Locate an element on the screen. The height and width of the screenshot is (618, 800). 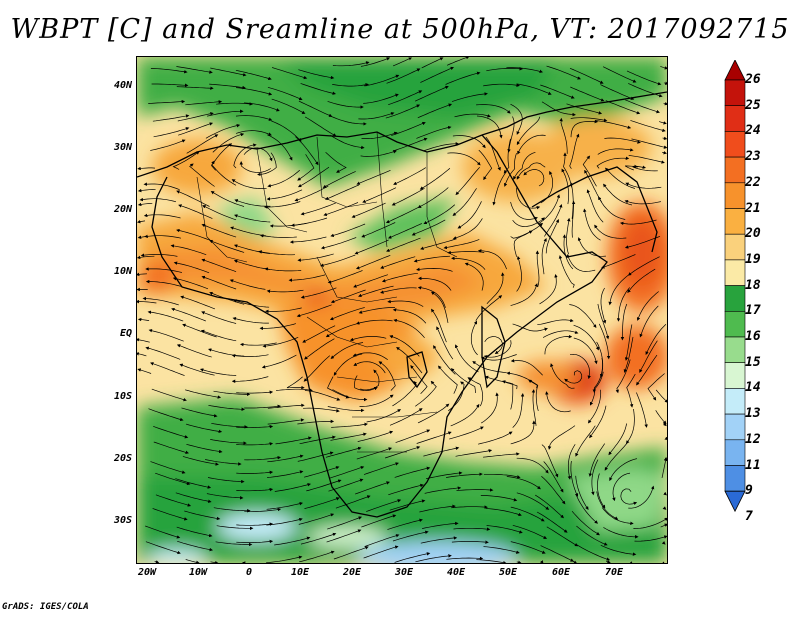
lon-label-20e: 20E is located at coordinates (352, 572).